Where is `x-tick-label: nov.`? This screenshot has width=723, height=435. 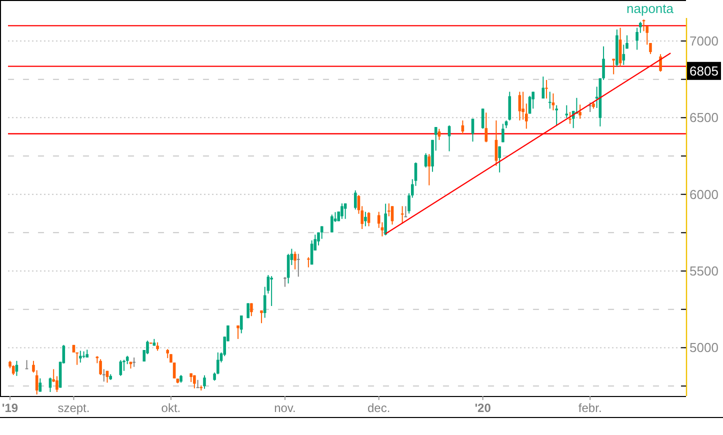 x-tick-label: nov. is located at coordinates (285, 408).